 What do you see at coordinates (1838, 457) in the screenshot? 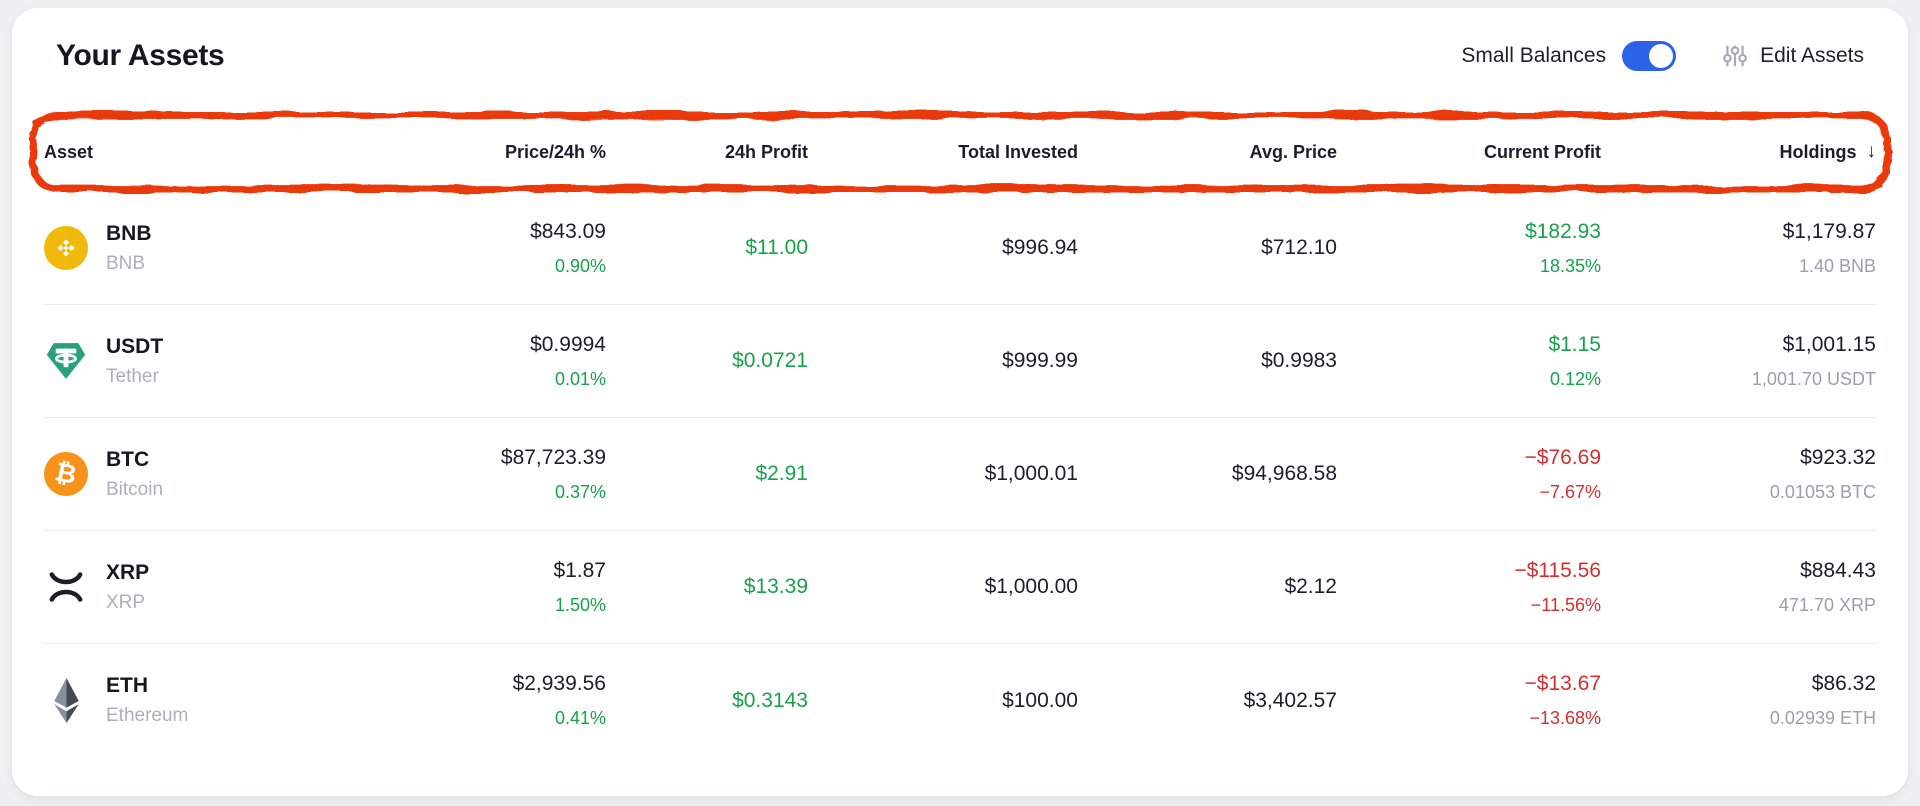
I see `holdings-value: $923.32` at bounding box center [1838, 457].